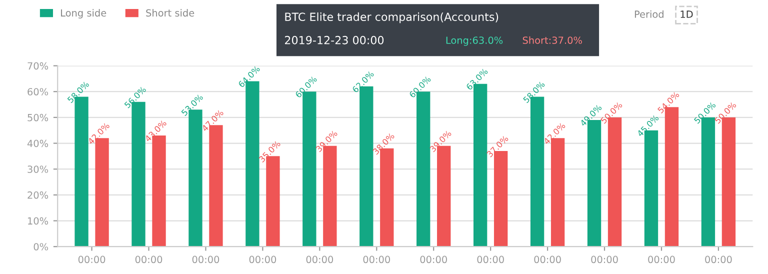 This screenshot has height=274, width=768. Describe the element at coordinates (38, 118) in the screenshot. I see `y-tick-label: 50%` at that location.